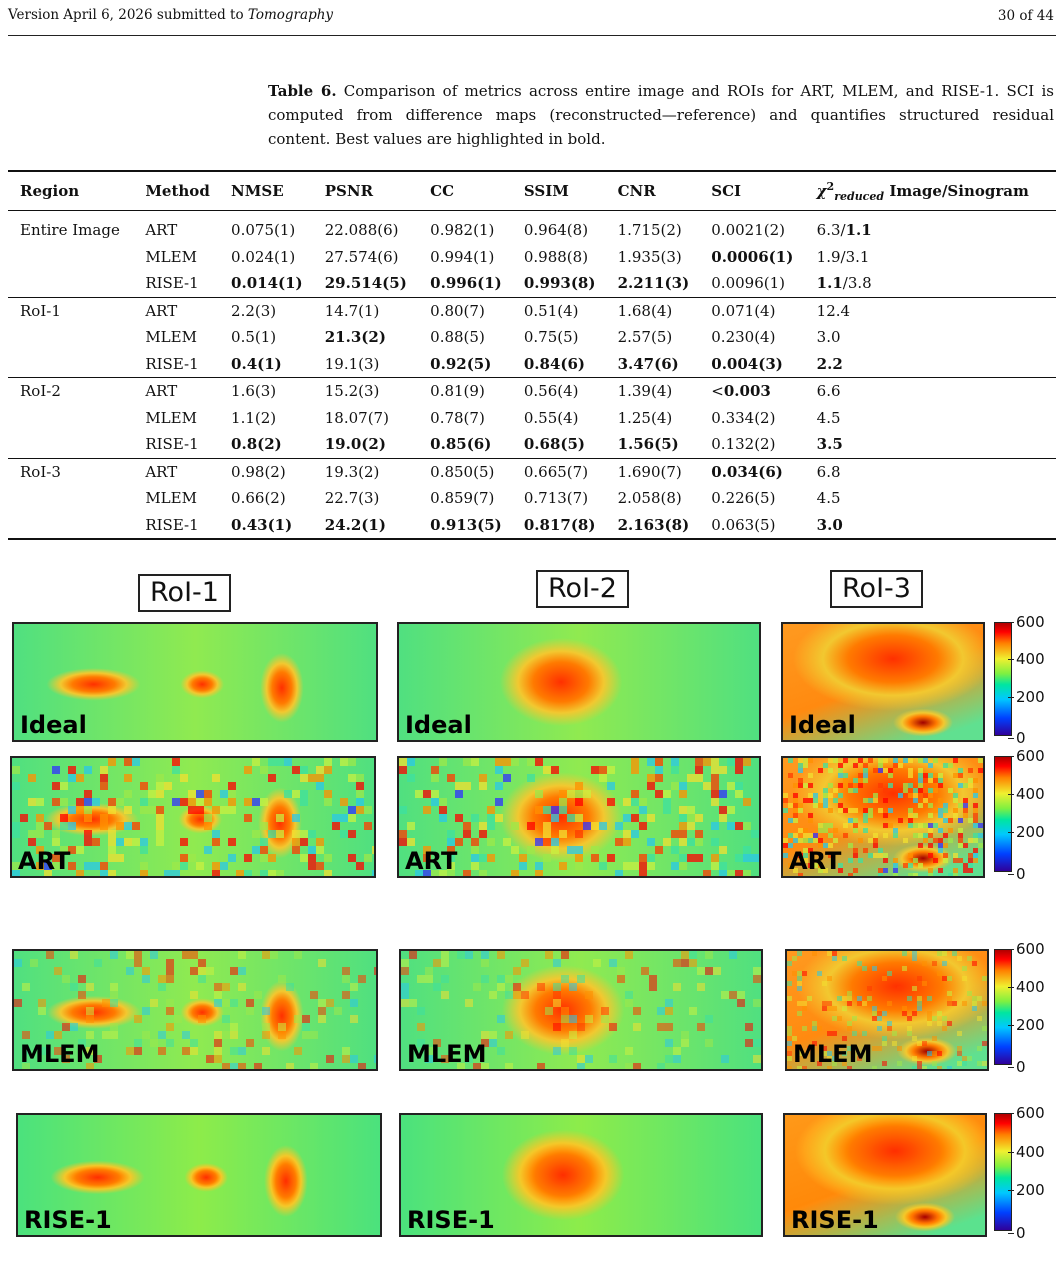 The image size is (1064, 1270). Describe the element at coordinates (726, 191) in the screenshot. I see `header-sci: SCI` at that location.